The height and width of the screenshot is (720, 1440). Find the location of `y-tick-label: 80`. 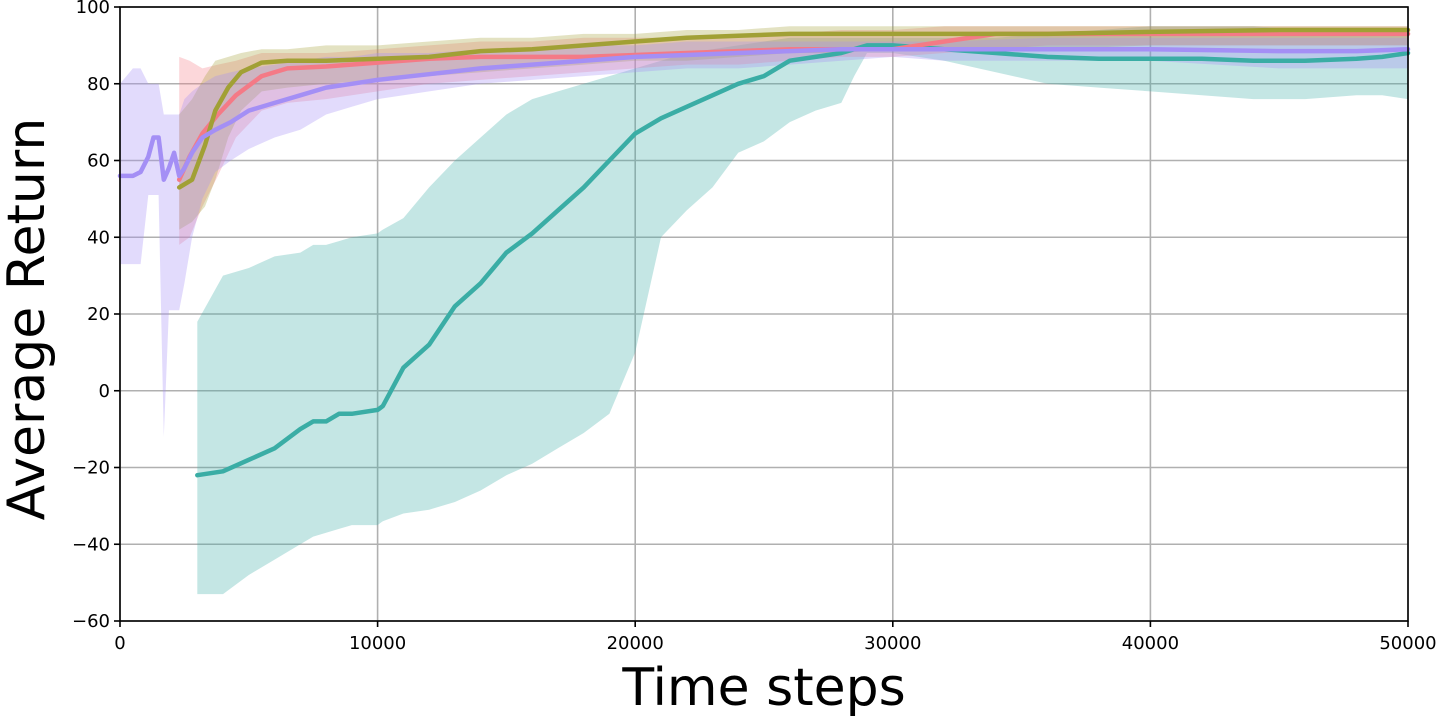

y-tick-label: 80 is located at coordinates (98, 84).